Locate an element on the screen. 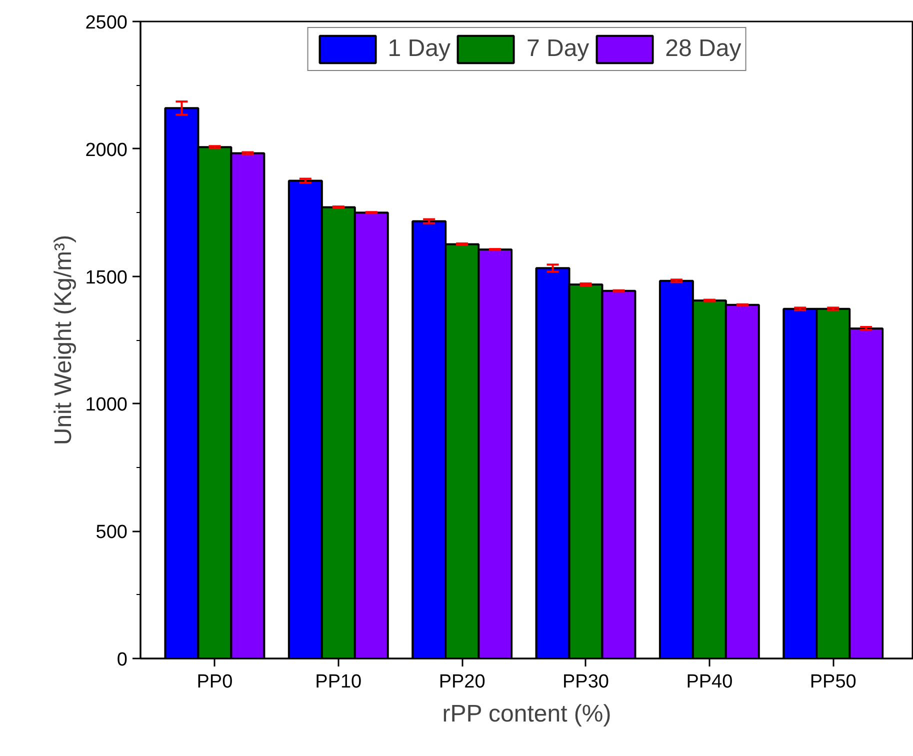 The image size is (913, 756). y-tick-label: 500 is located at coordinates (112, 533).